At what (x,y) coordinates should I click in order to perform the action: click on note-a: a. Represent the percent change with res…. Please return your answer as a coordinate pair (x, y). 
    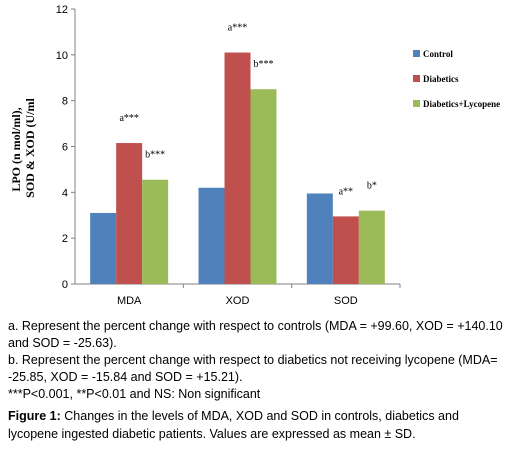
    Looking at the image, I should click on (255, 334).